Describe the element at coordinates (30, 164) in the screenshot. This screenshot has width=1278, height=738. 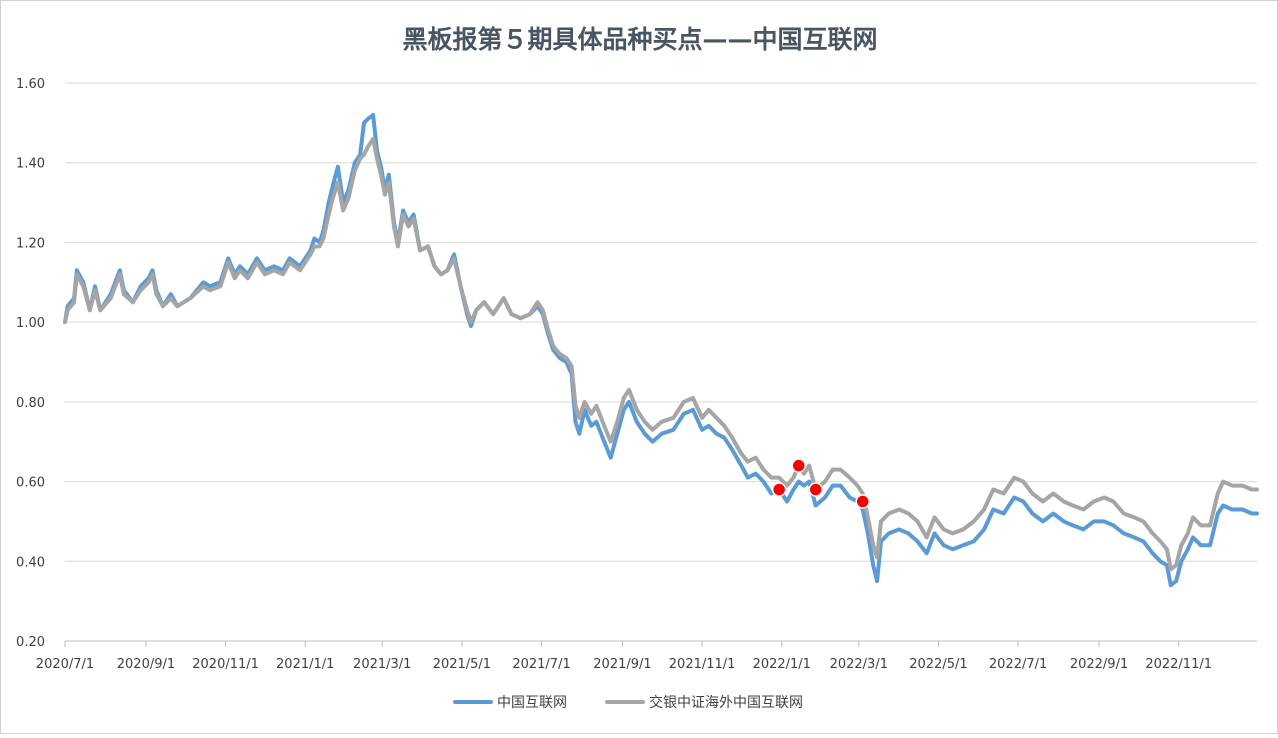
I see `y-tick-label: 1.40` at that location.